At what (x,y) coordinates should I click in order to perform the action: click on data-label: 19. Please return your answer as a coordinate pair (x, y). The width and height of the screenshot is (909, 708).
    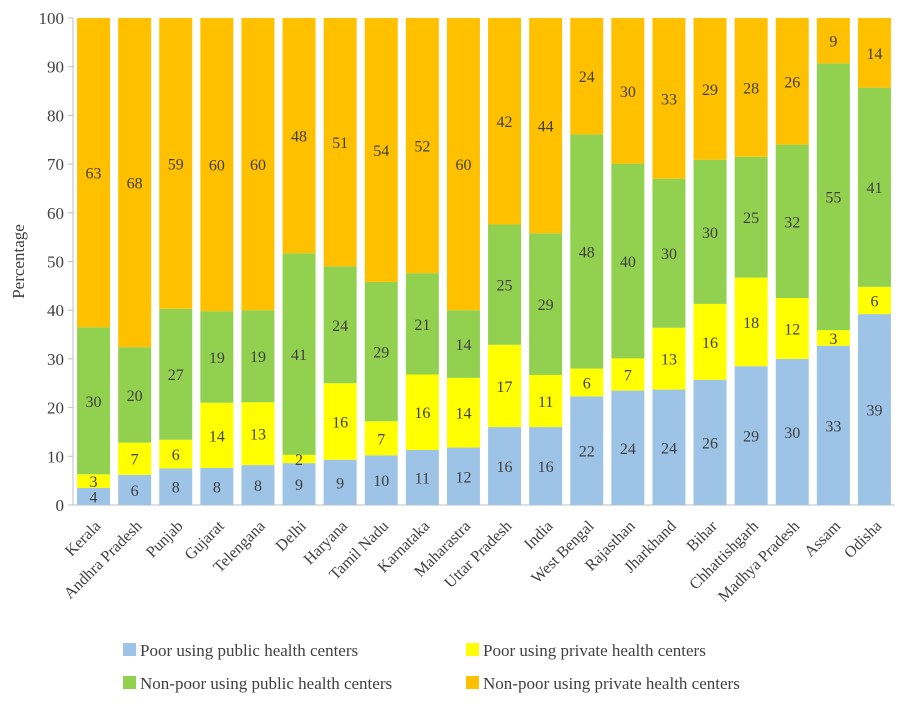
    Looking at the image, I should click on (217, 358).